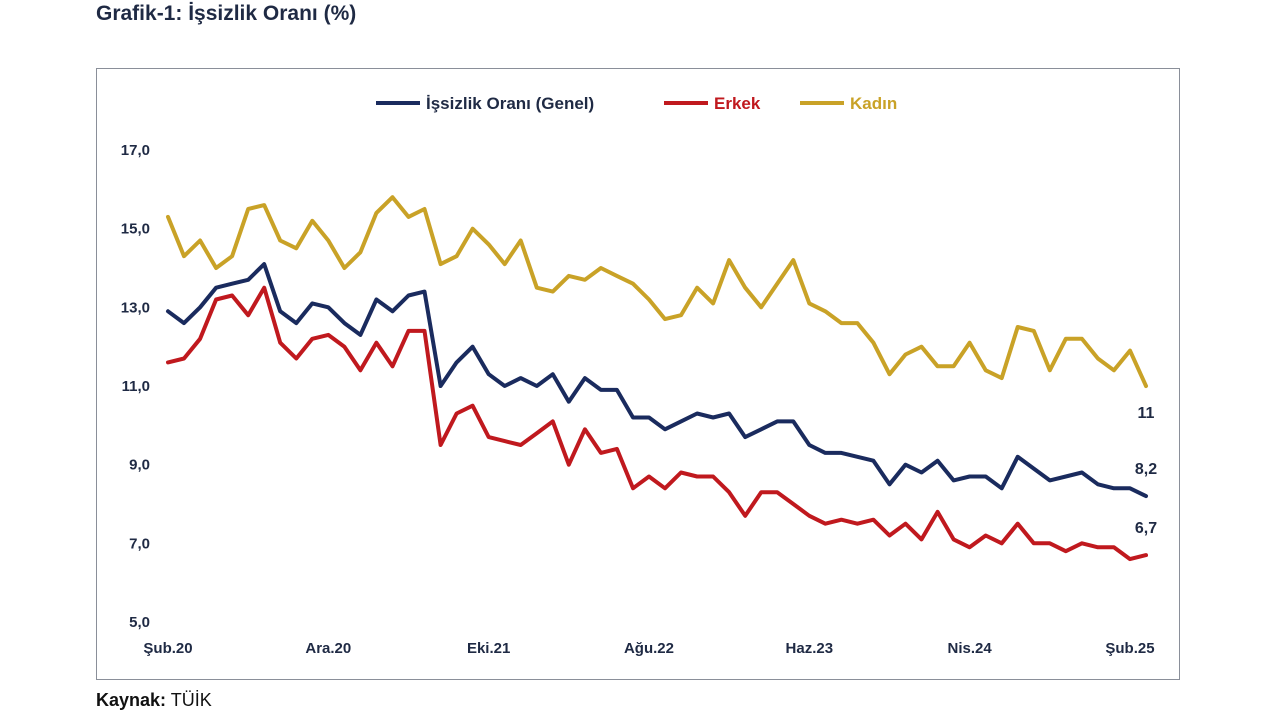  I want to click on legend-label-kadin: Kadın, so click(873, 103).